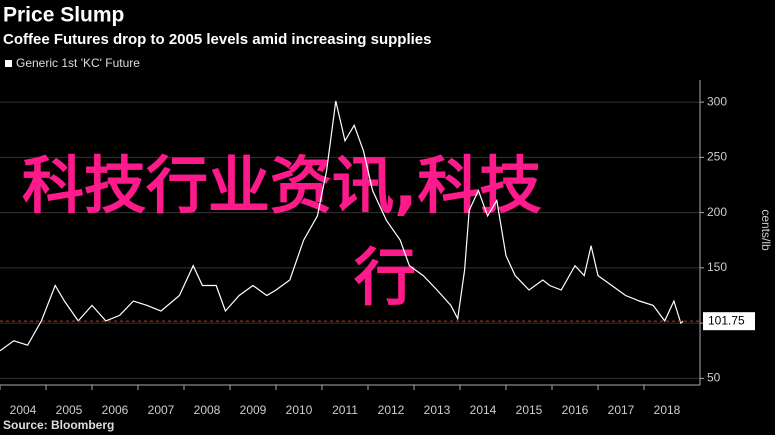 This screenshot has width=775, height=435. Describe the element at coordinates (282, 185) in the screenshot. I see `watermark: 科技行业资讯,科技` at that location.